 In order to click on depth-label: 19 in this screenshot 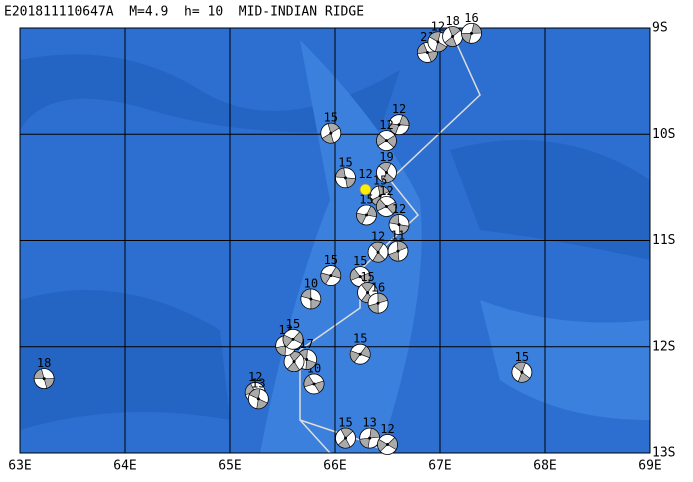, I will do `click(386, 157)`.